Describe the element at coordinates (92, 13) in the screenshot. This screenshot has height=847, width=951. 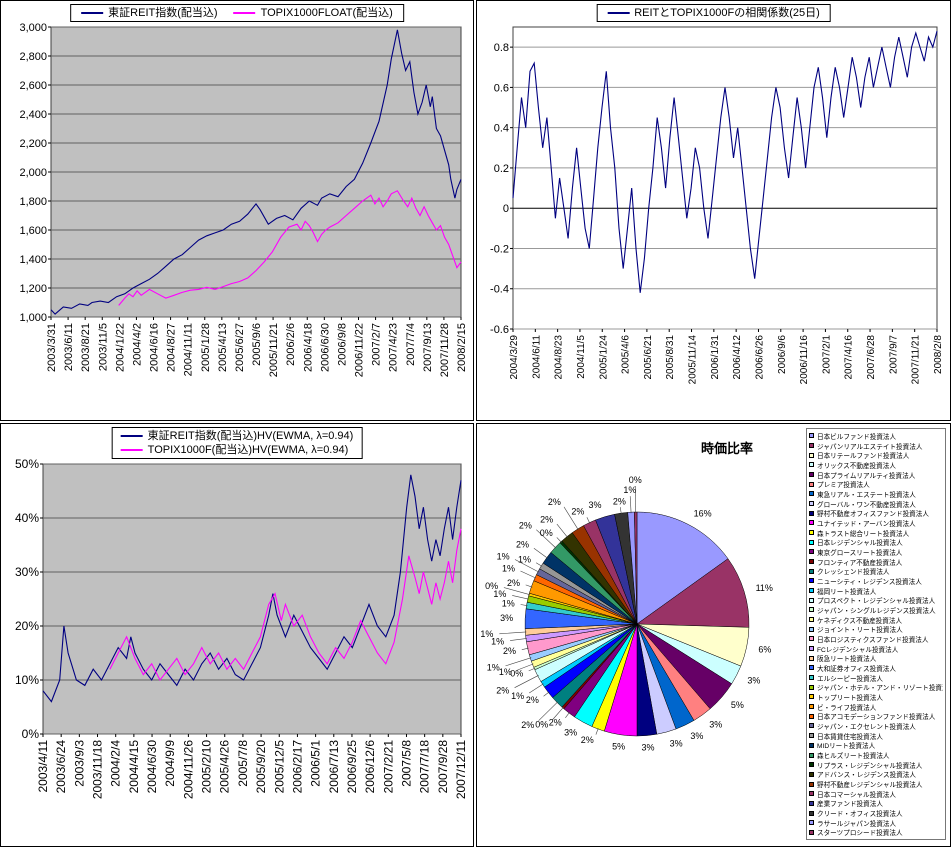
I see `reit-line-sample-icon` at that location.